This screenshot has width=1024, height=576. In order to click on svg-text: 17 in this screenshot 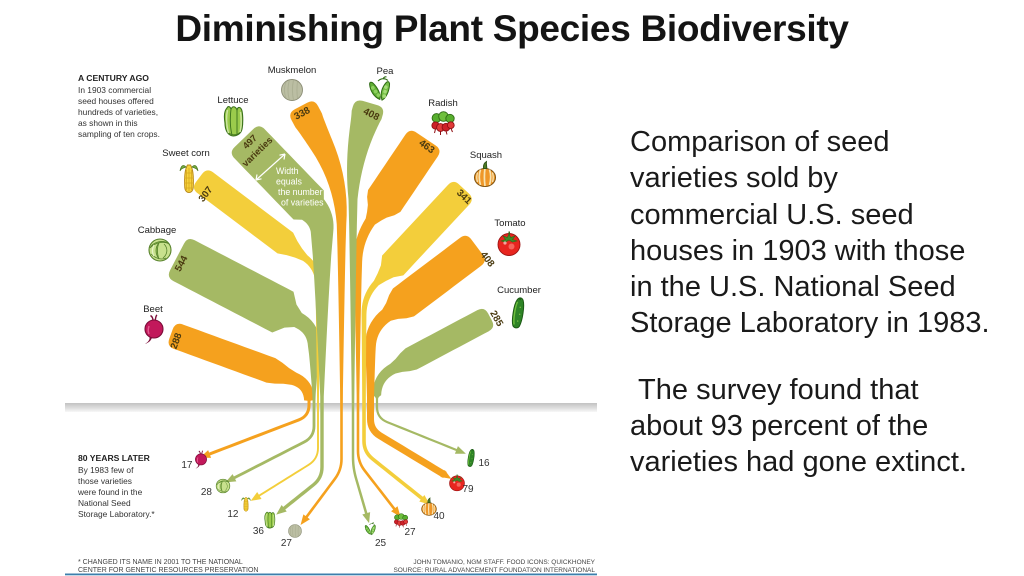, I will do `click(187, 465)`.